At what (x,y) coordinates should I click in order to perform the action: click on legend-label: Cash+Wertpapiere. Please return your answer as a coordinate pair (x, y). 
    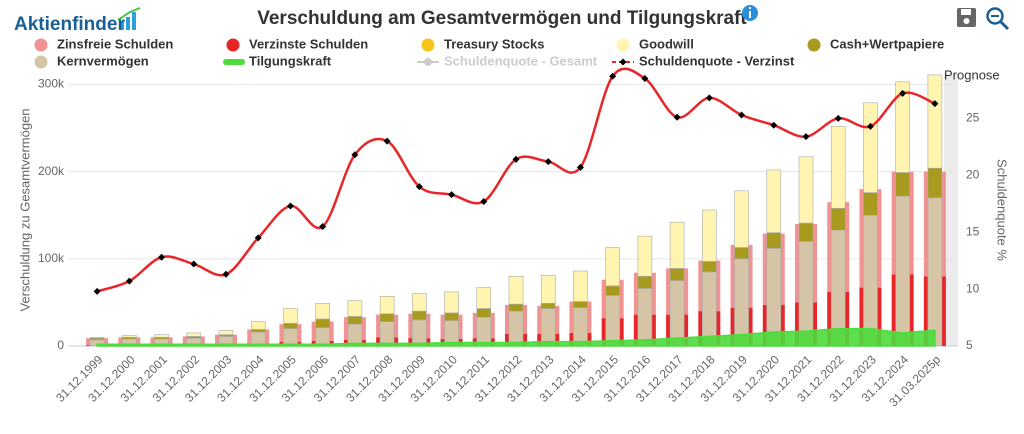
    Looking at the image, I should click on (887, 43).